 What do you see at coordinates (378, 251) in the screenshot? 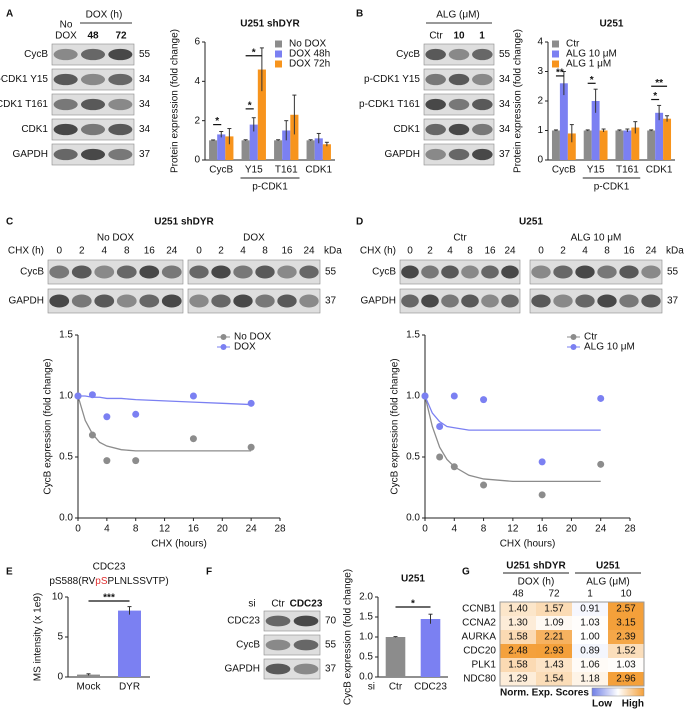
I see `blot-time-label: CHX (h)` at bounding box center [378, 251].